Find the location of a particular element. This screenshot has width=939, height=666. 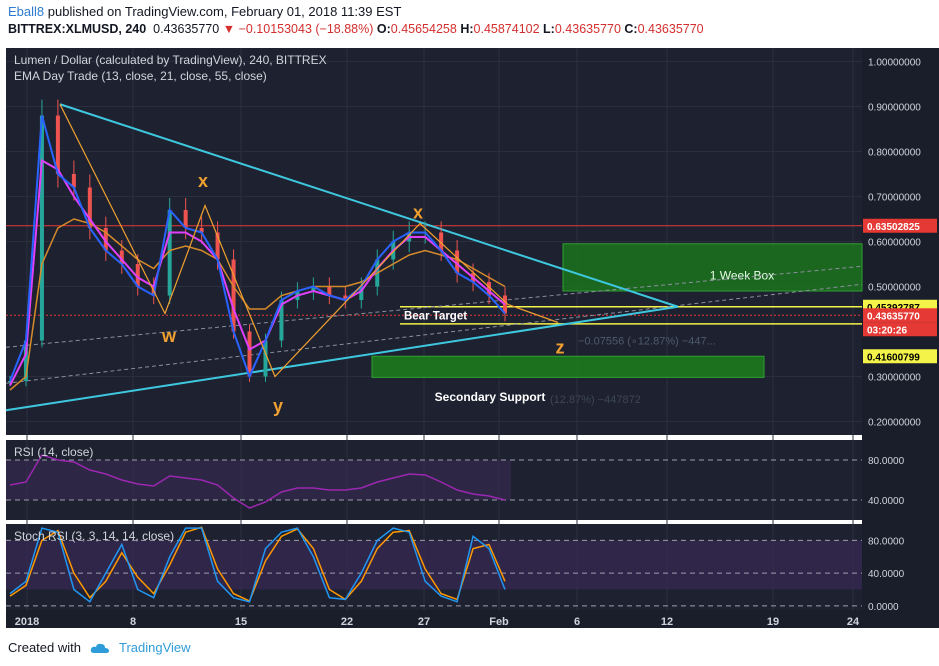

x-tick-label: 15 is located at coordinates (241, 622).